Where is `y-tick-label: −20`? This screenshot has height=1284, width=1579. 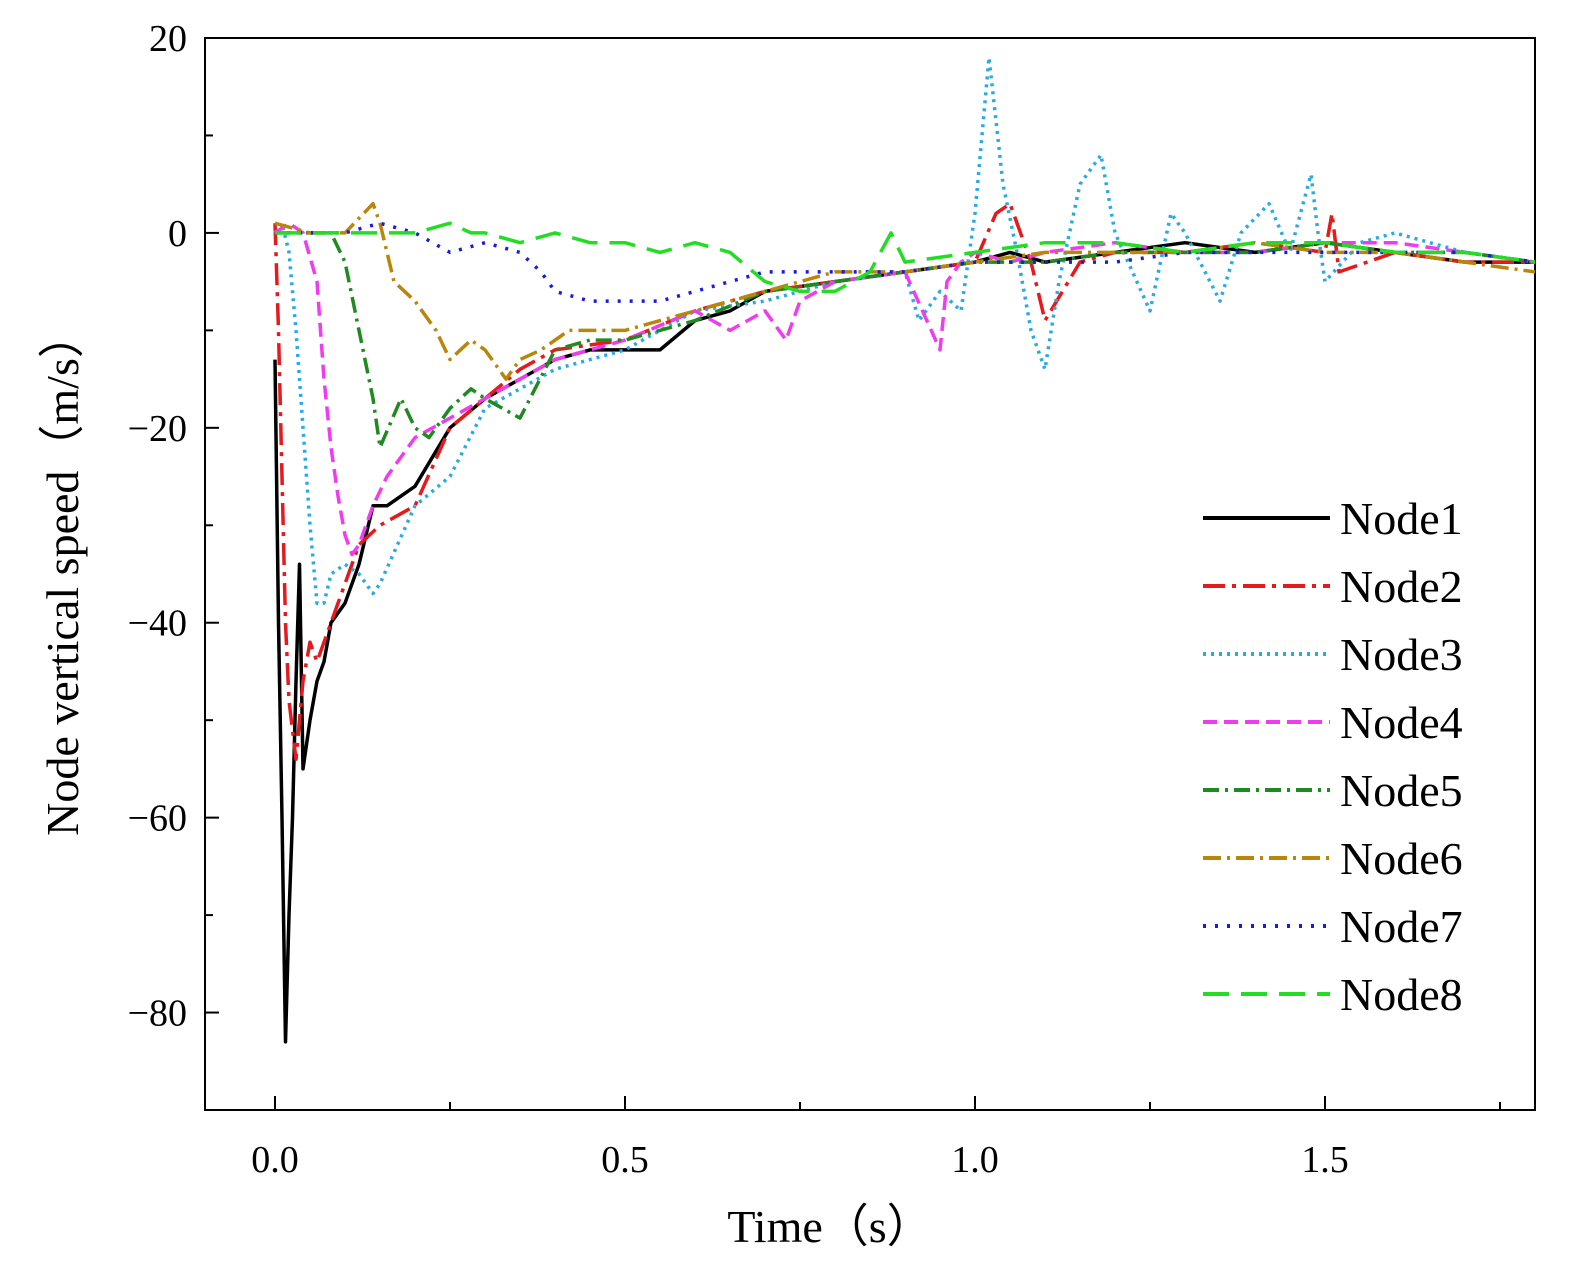 y-tick-label: −20 is located at coordinates (157, 429).